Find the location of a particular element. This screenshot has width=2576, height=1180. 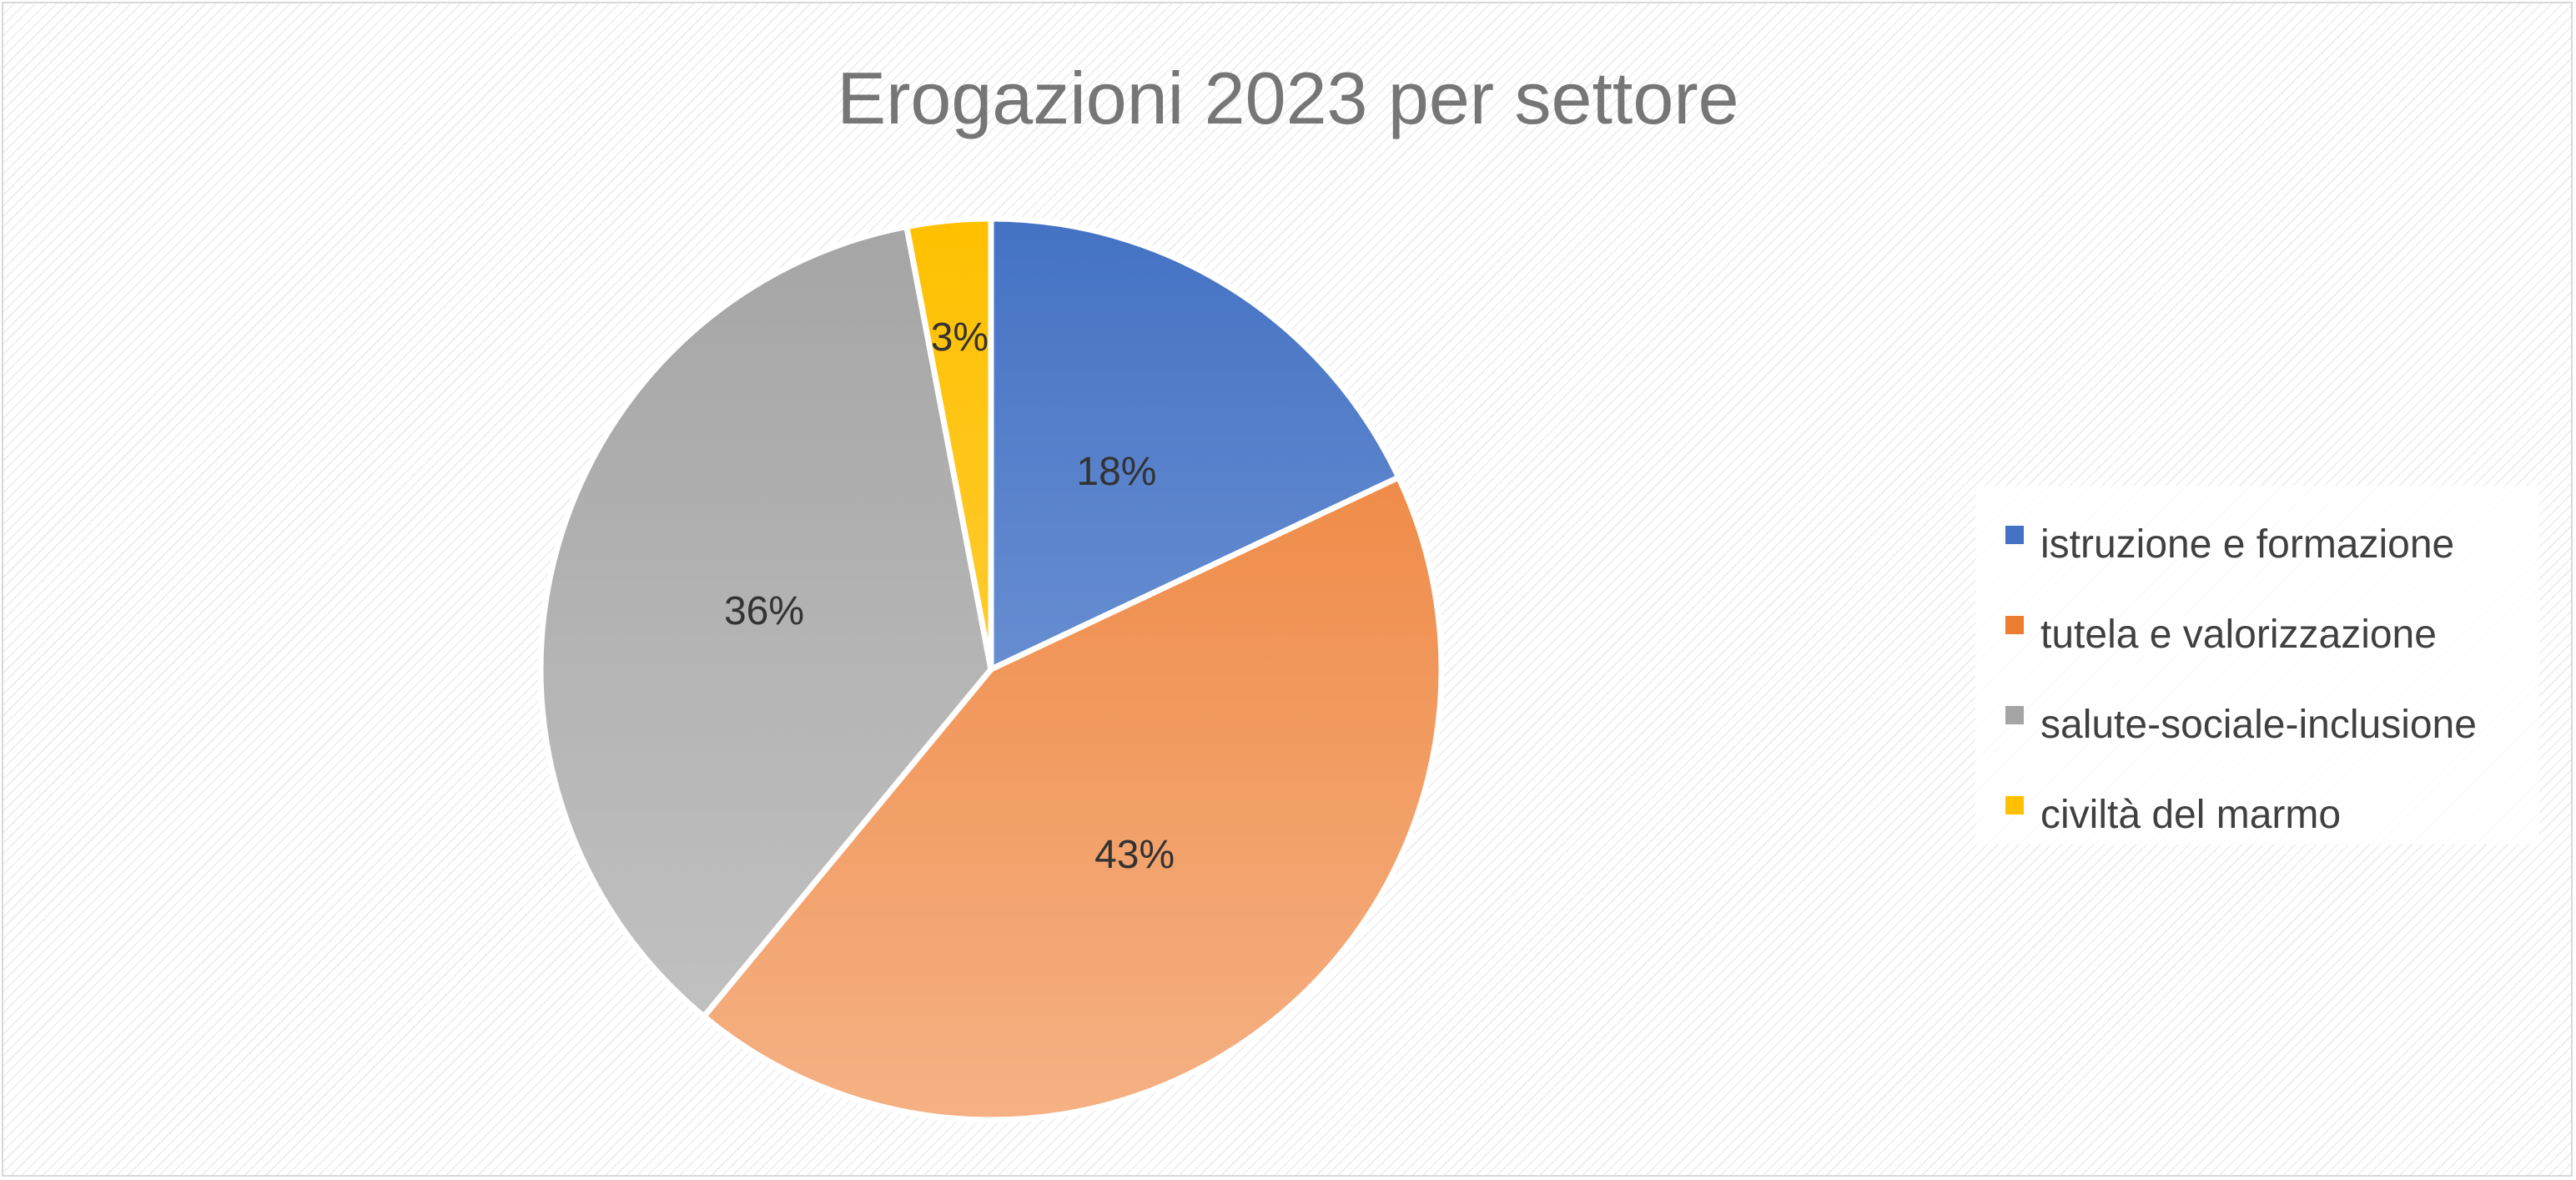

data-label-istruzione-e-formazione: 18% is located at coordinates (1116, 472).